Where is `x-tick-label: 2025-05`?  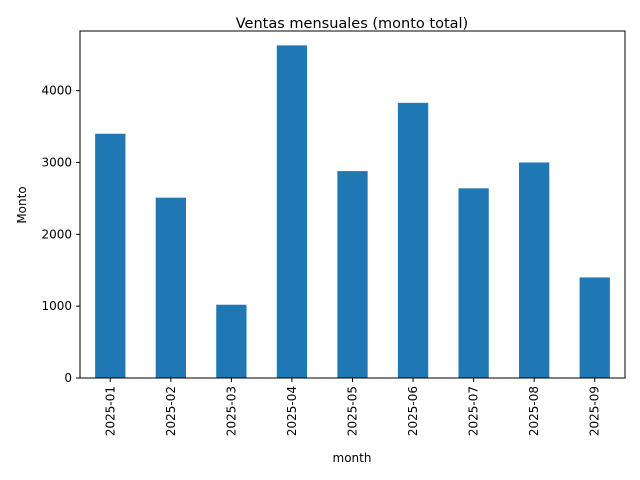
x-tick-label: 2025-05 is located at coordinates (353, 411).